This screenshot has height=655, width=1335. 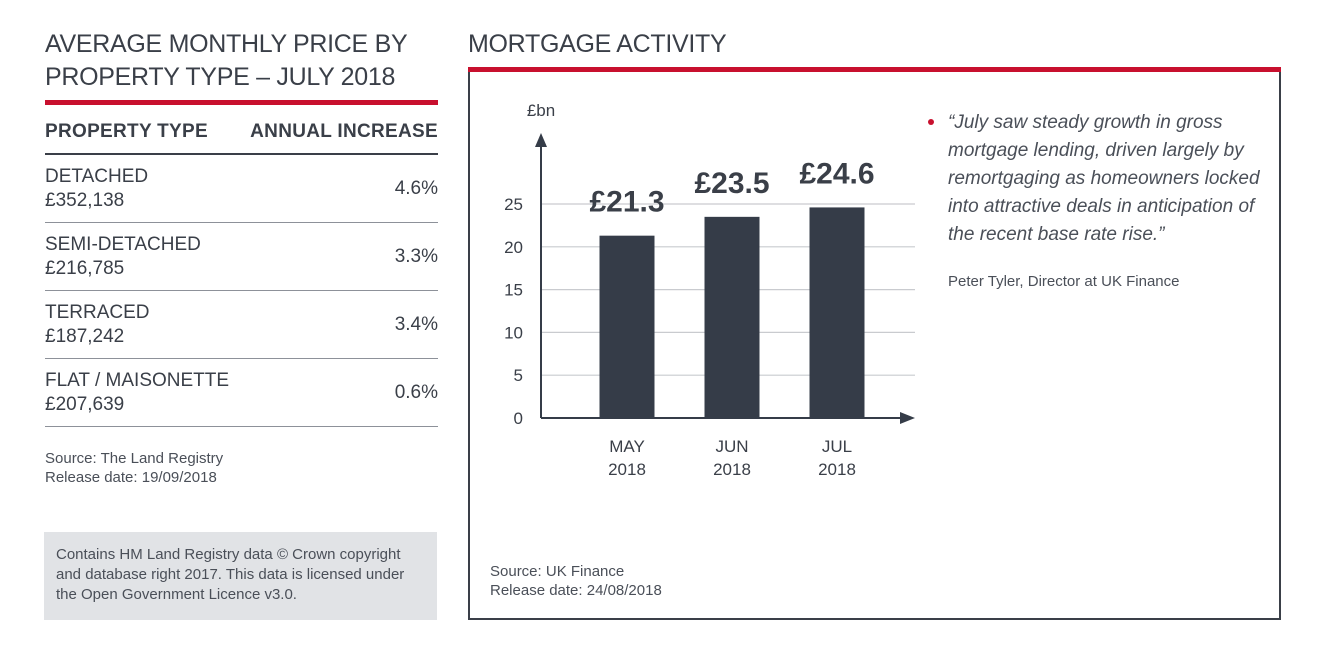 What do you see at coordinates (126, 131) in the screenshot?
I see `column-header-property-type: PROPERTY TYPE` at bounding box center [126, 131].